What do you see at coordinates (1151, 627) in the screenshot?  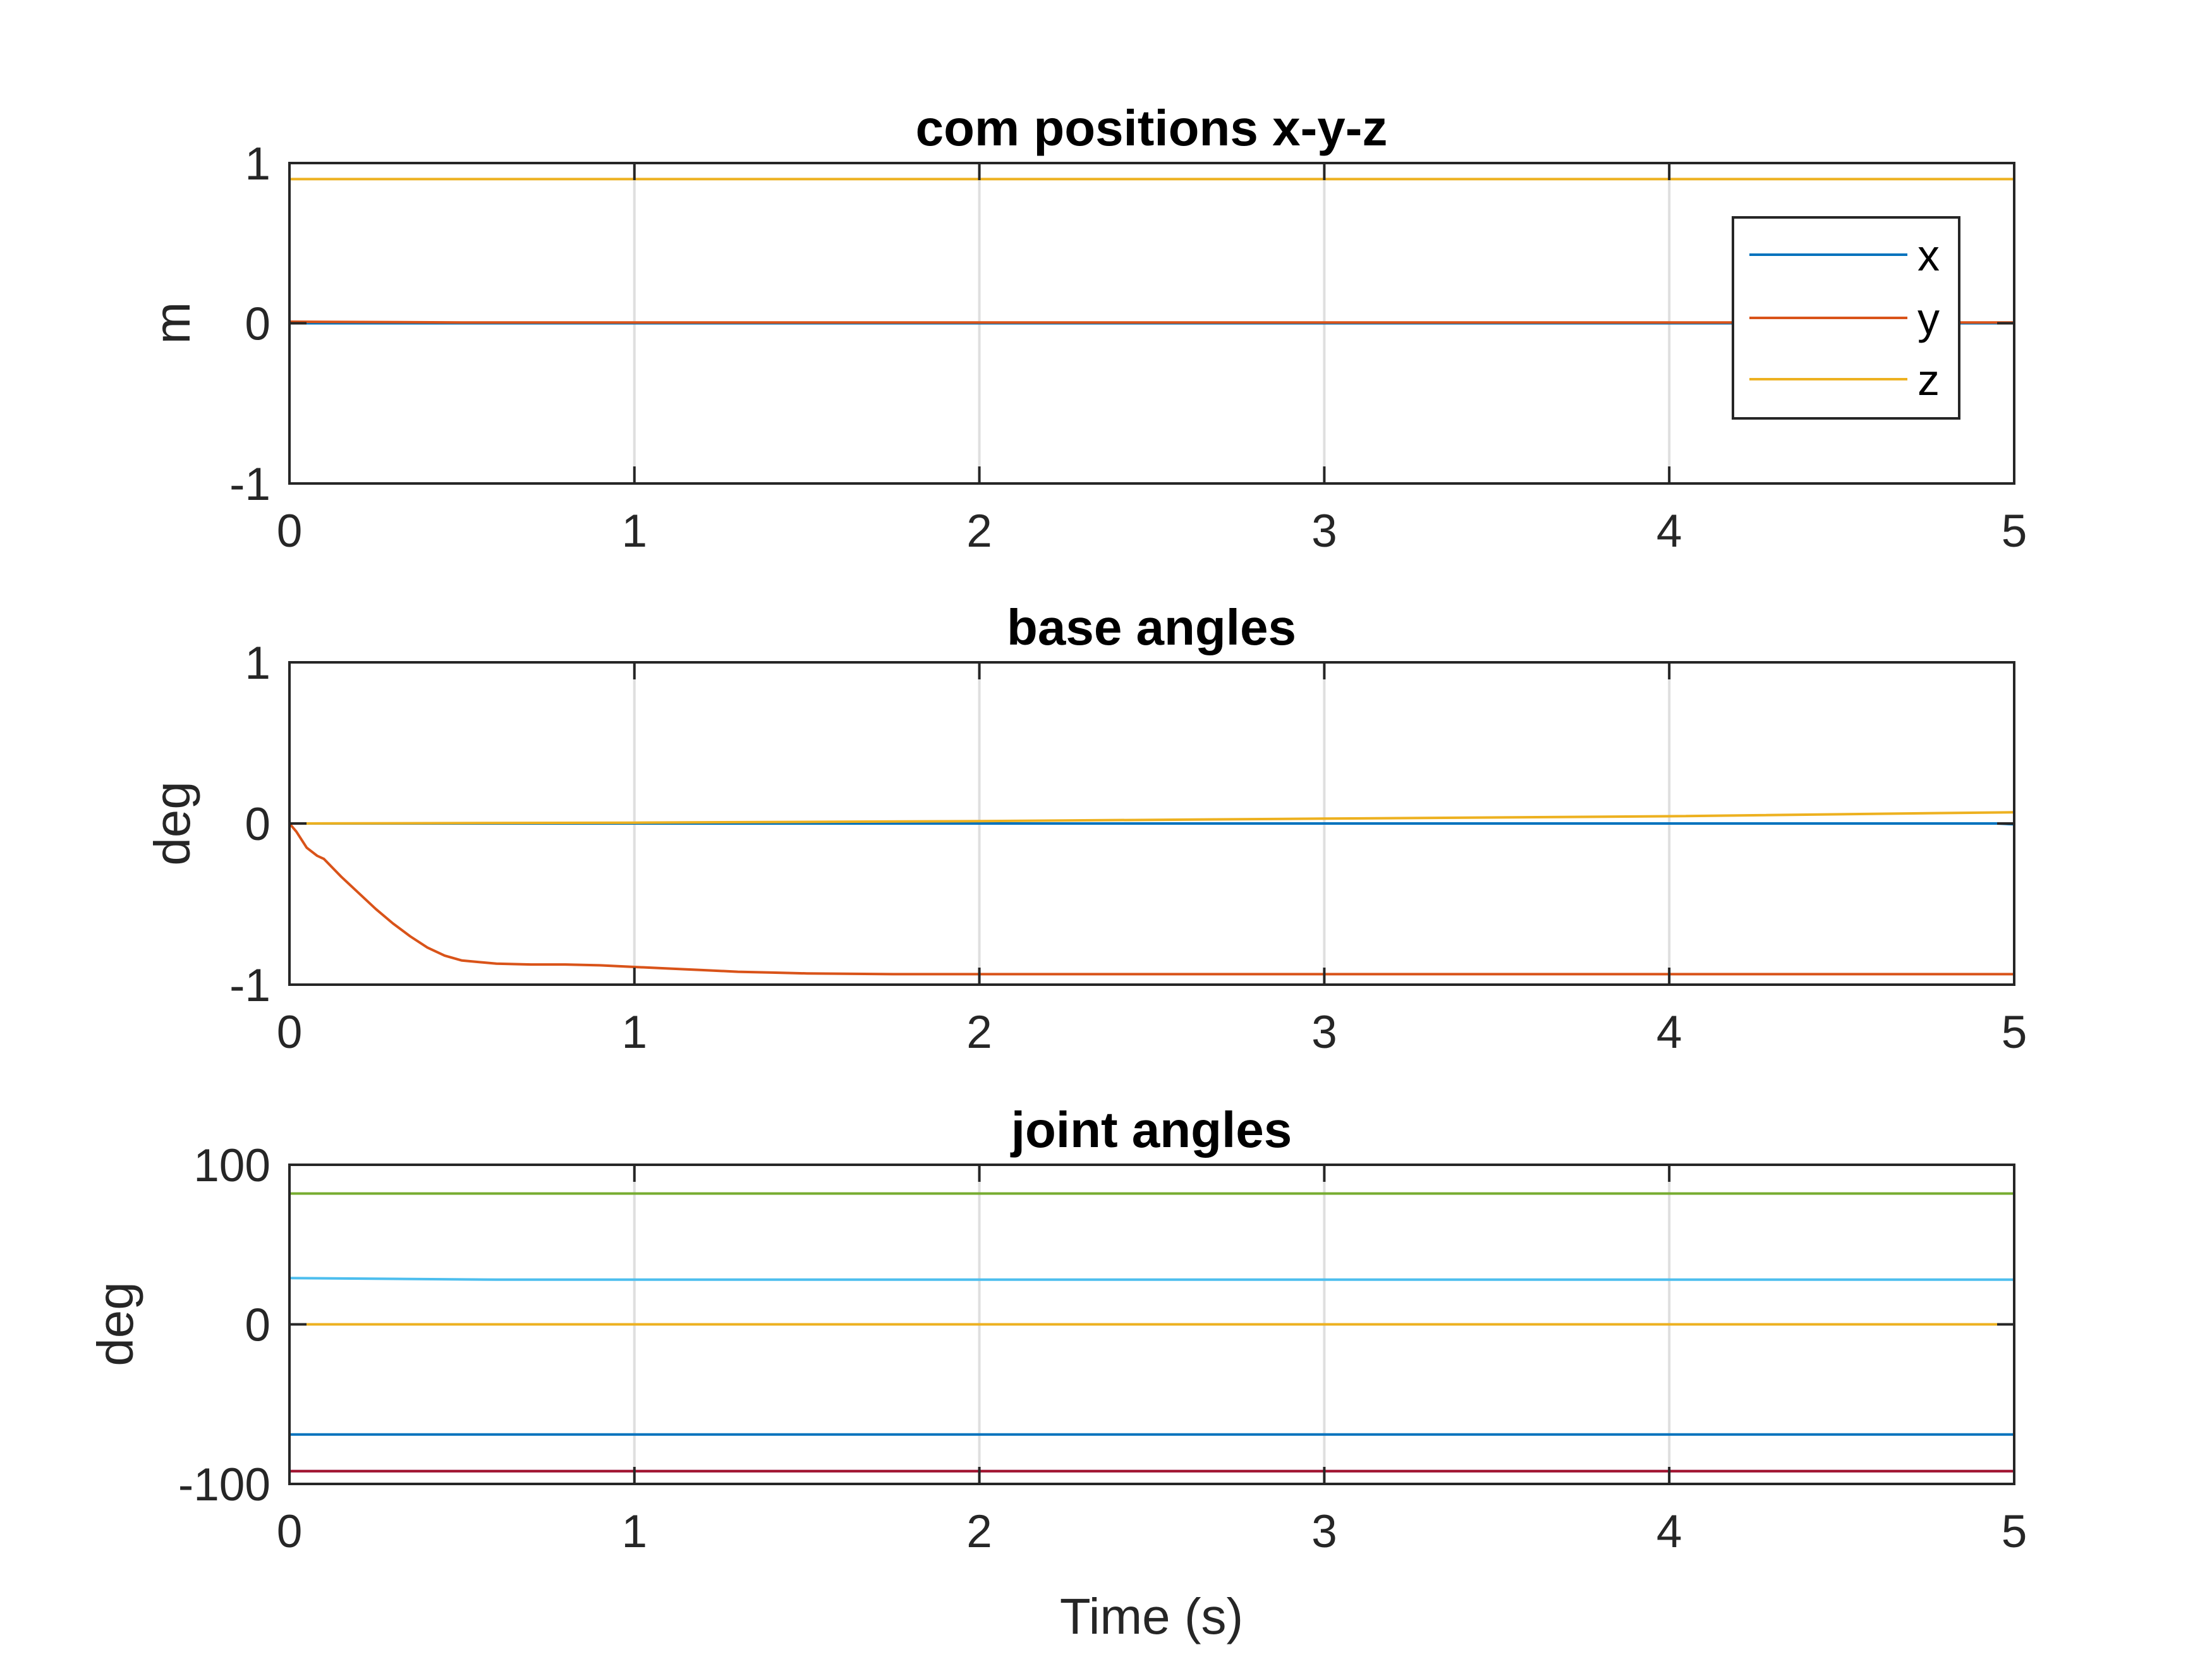 I see `subplot-title: base angles` at bounding box center [1151, 627].